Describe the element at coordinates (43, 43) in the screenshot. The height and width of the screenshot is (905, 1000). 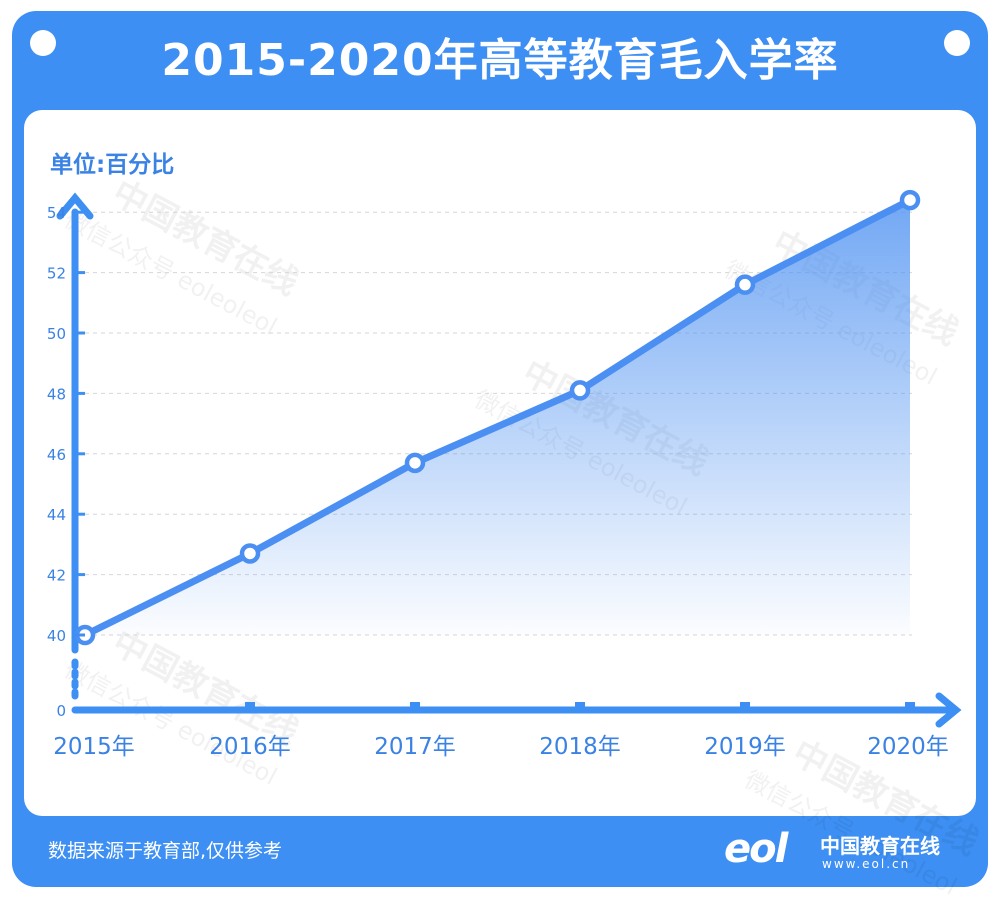
I see `corner-dot-left` at that location.